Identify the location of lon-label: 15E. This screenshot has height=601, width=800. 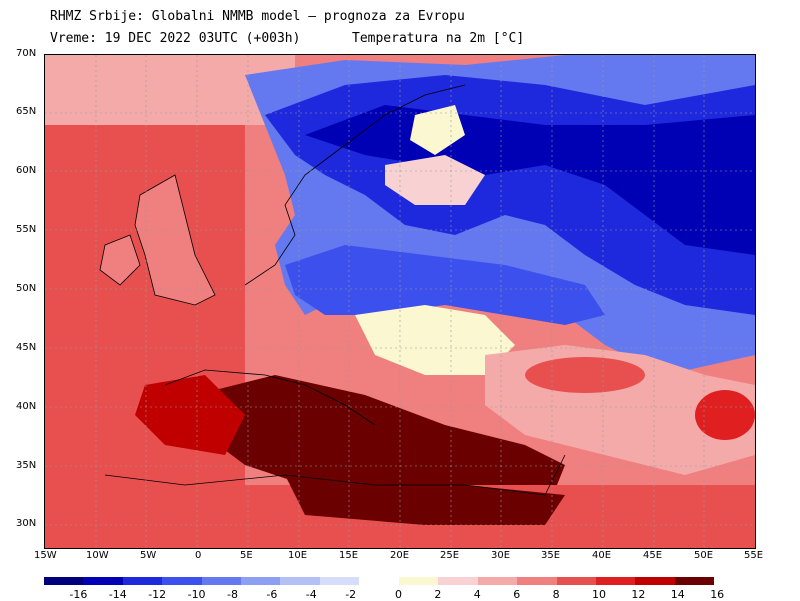
(349, 555).